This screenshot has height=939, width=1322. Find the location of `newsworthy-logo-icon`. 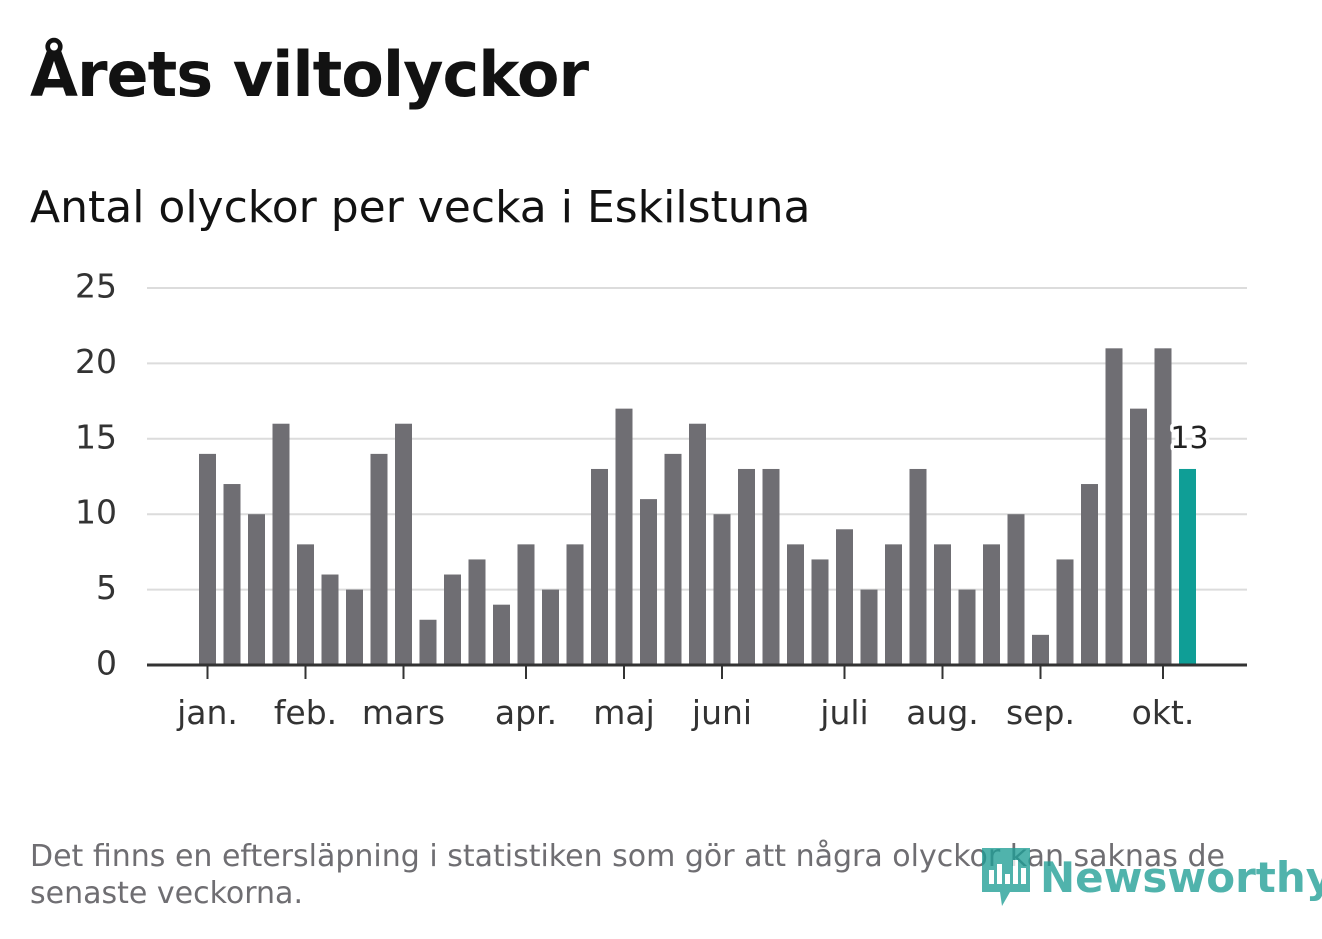

newsworthy-logo-icon is located at coordinates (1006, 877).